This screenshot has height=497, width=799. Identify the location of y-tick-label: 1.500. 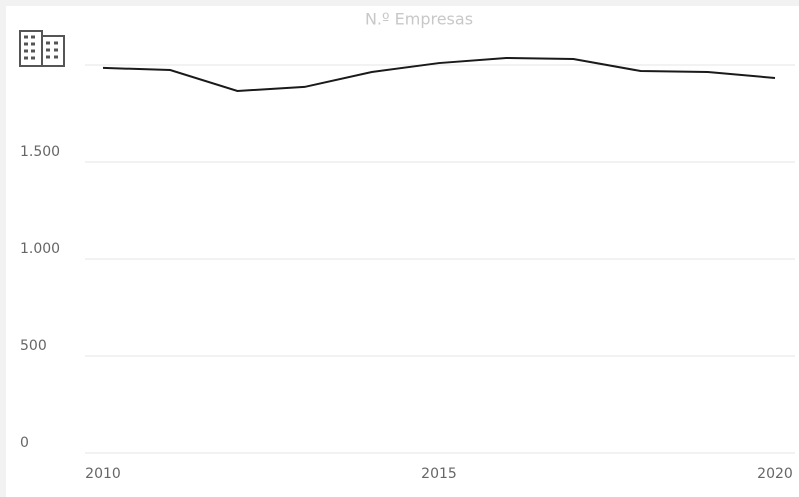
(40, 152).